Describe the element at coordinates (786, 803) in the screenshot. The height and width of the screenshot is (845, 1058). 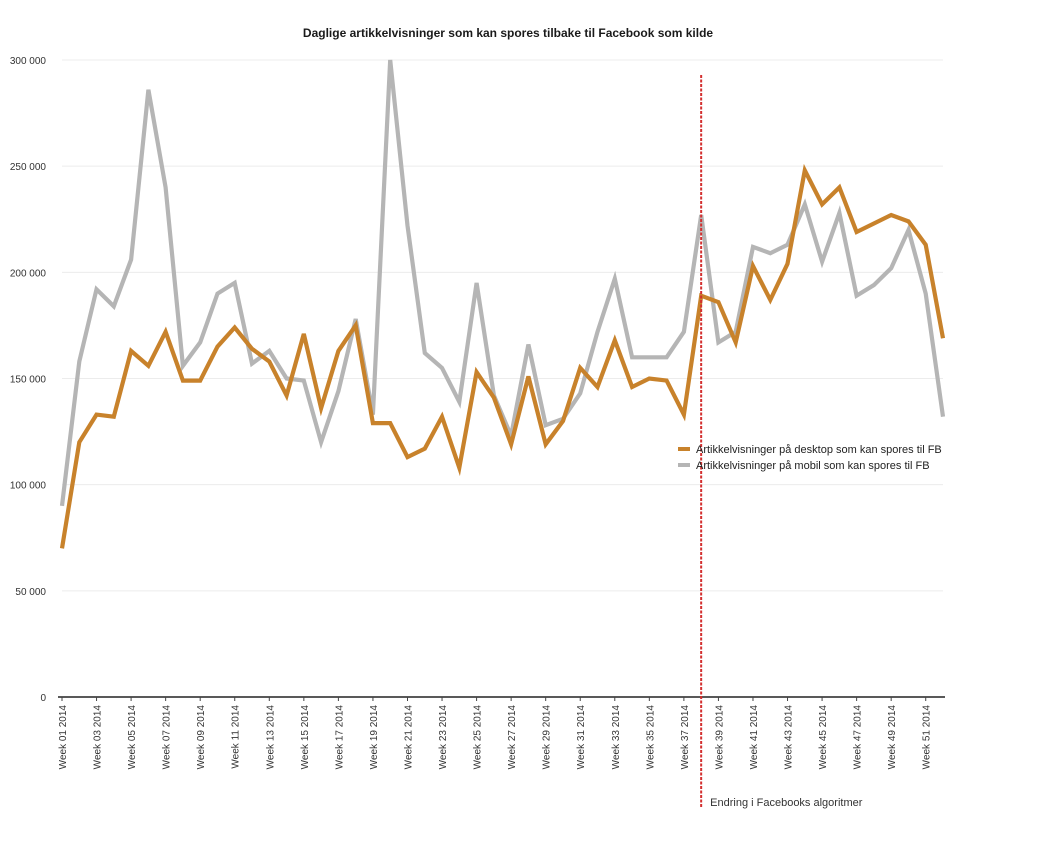
I see `annotation-label: Endring i Facebooks algoritmer` at that location.